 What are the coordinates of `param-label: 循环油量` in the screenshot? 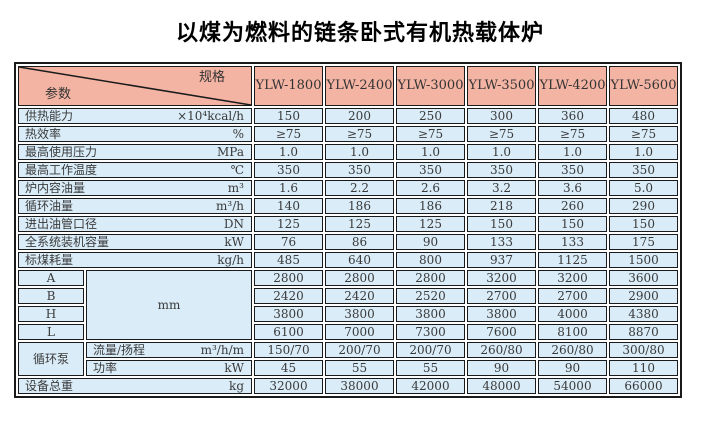 It's located at (49, 206).